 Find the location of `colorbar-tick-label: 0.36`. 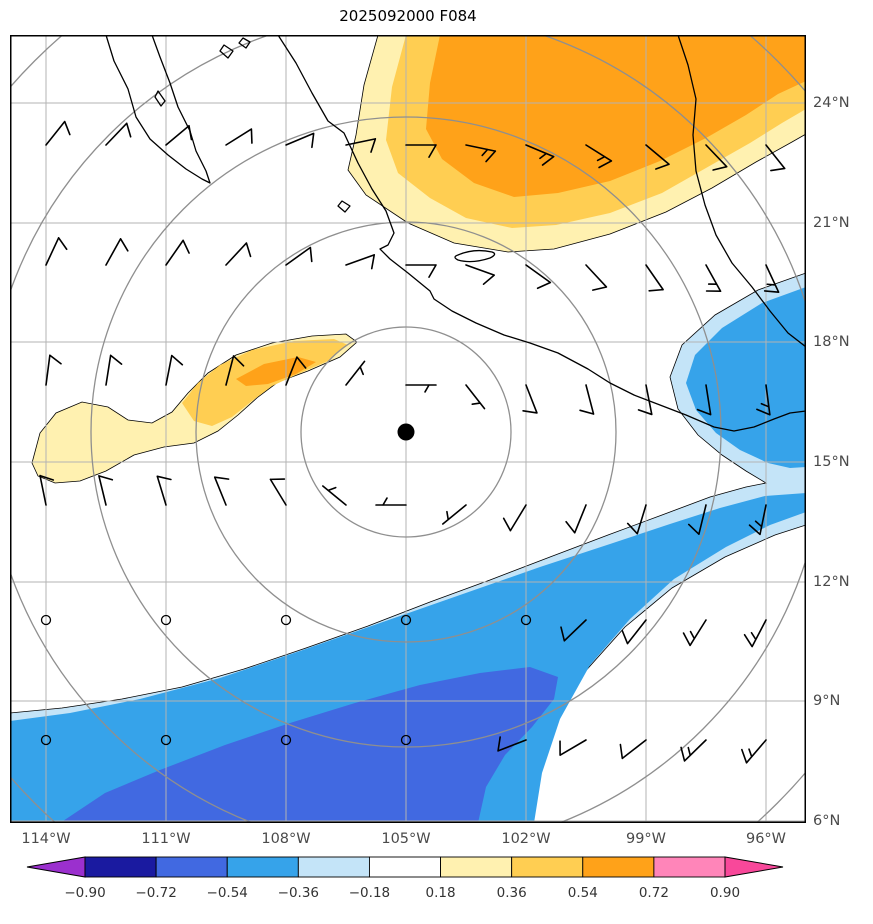

colorbar-tick-label: 0.36 is located at coordinates (511, 893).